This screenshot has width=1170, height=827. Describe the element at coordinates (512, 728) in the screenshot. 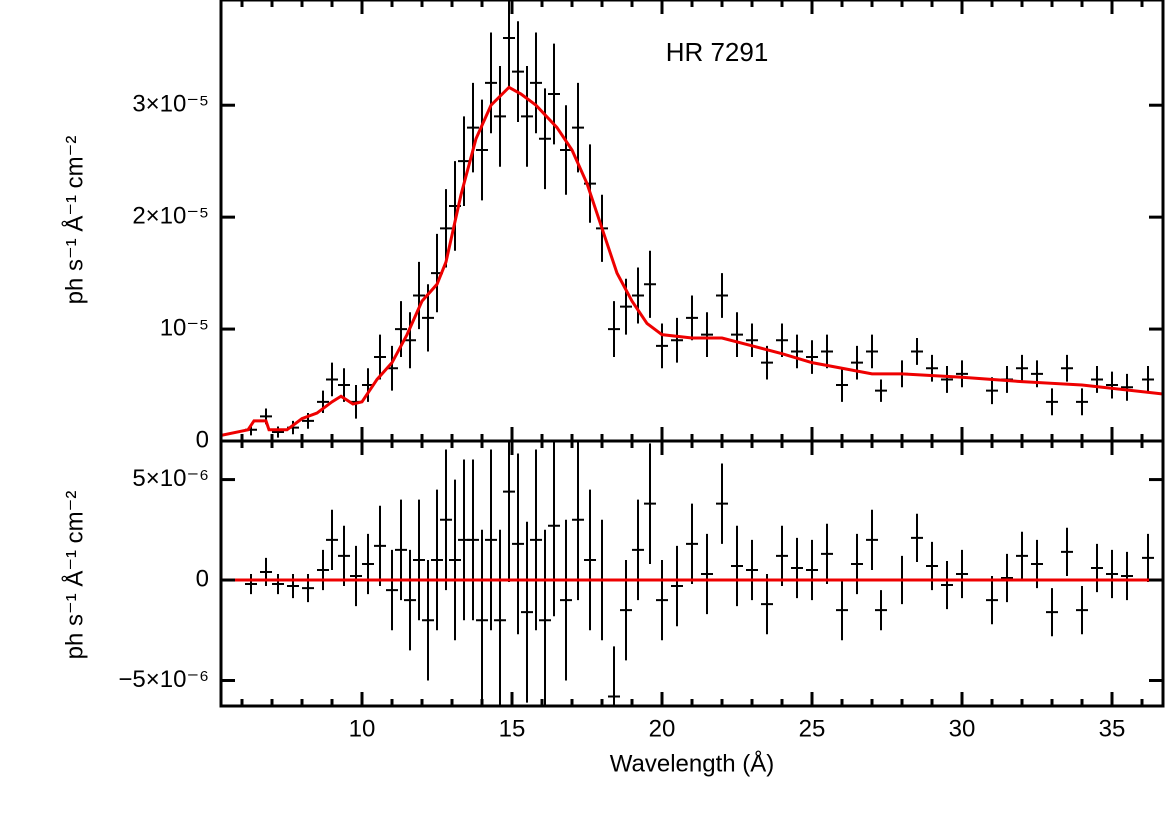

I see `x-tick-label: 15` at that location.